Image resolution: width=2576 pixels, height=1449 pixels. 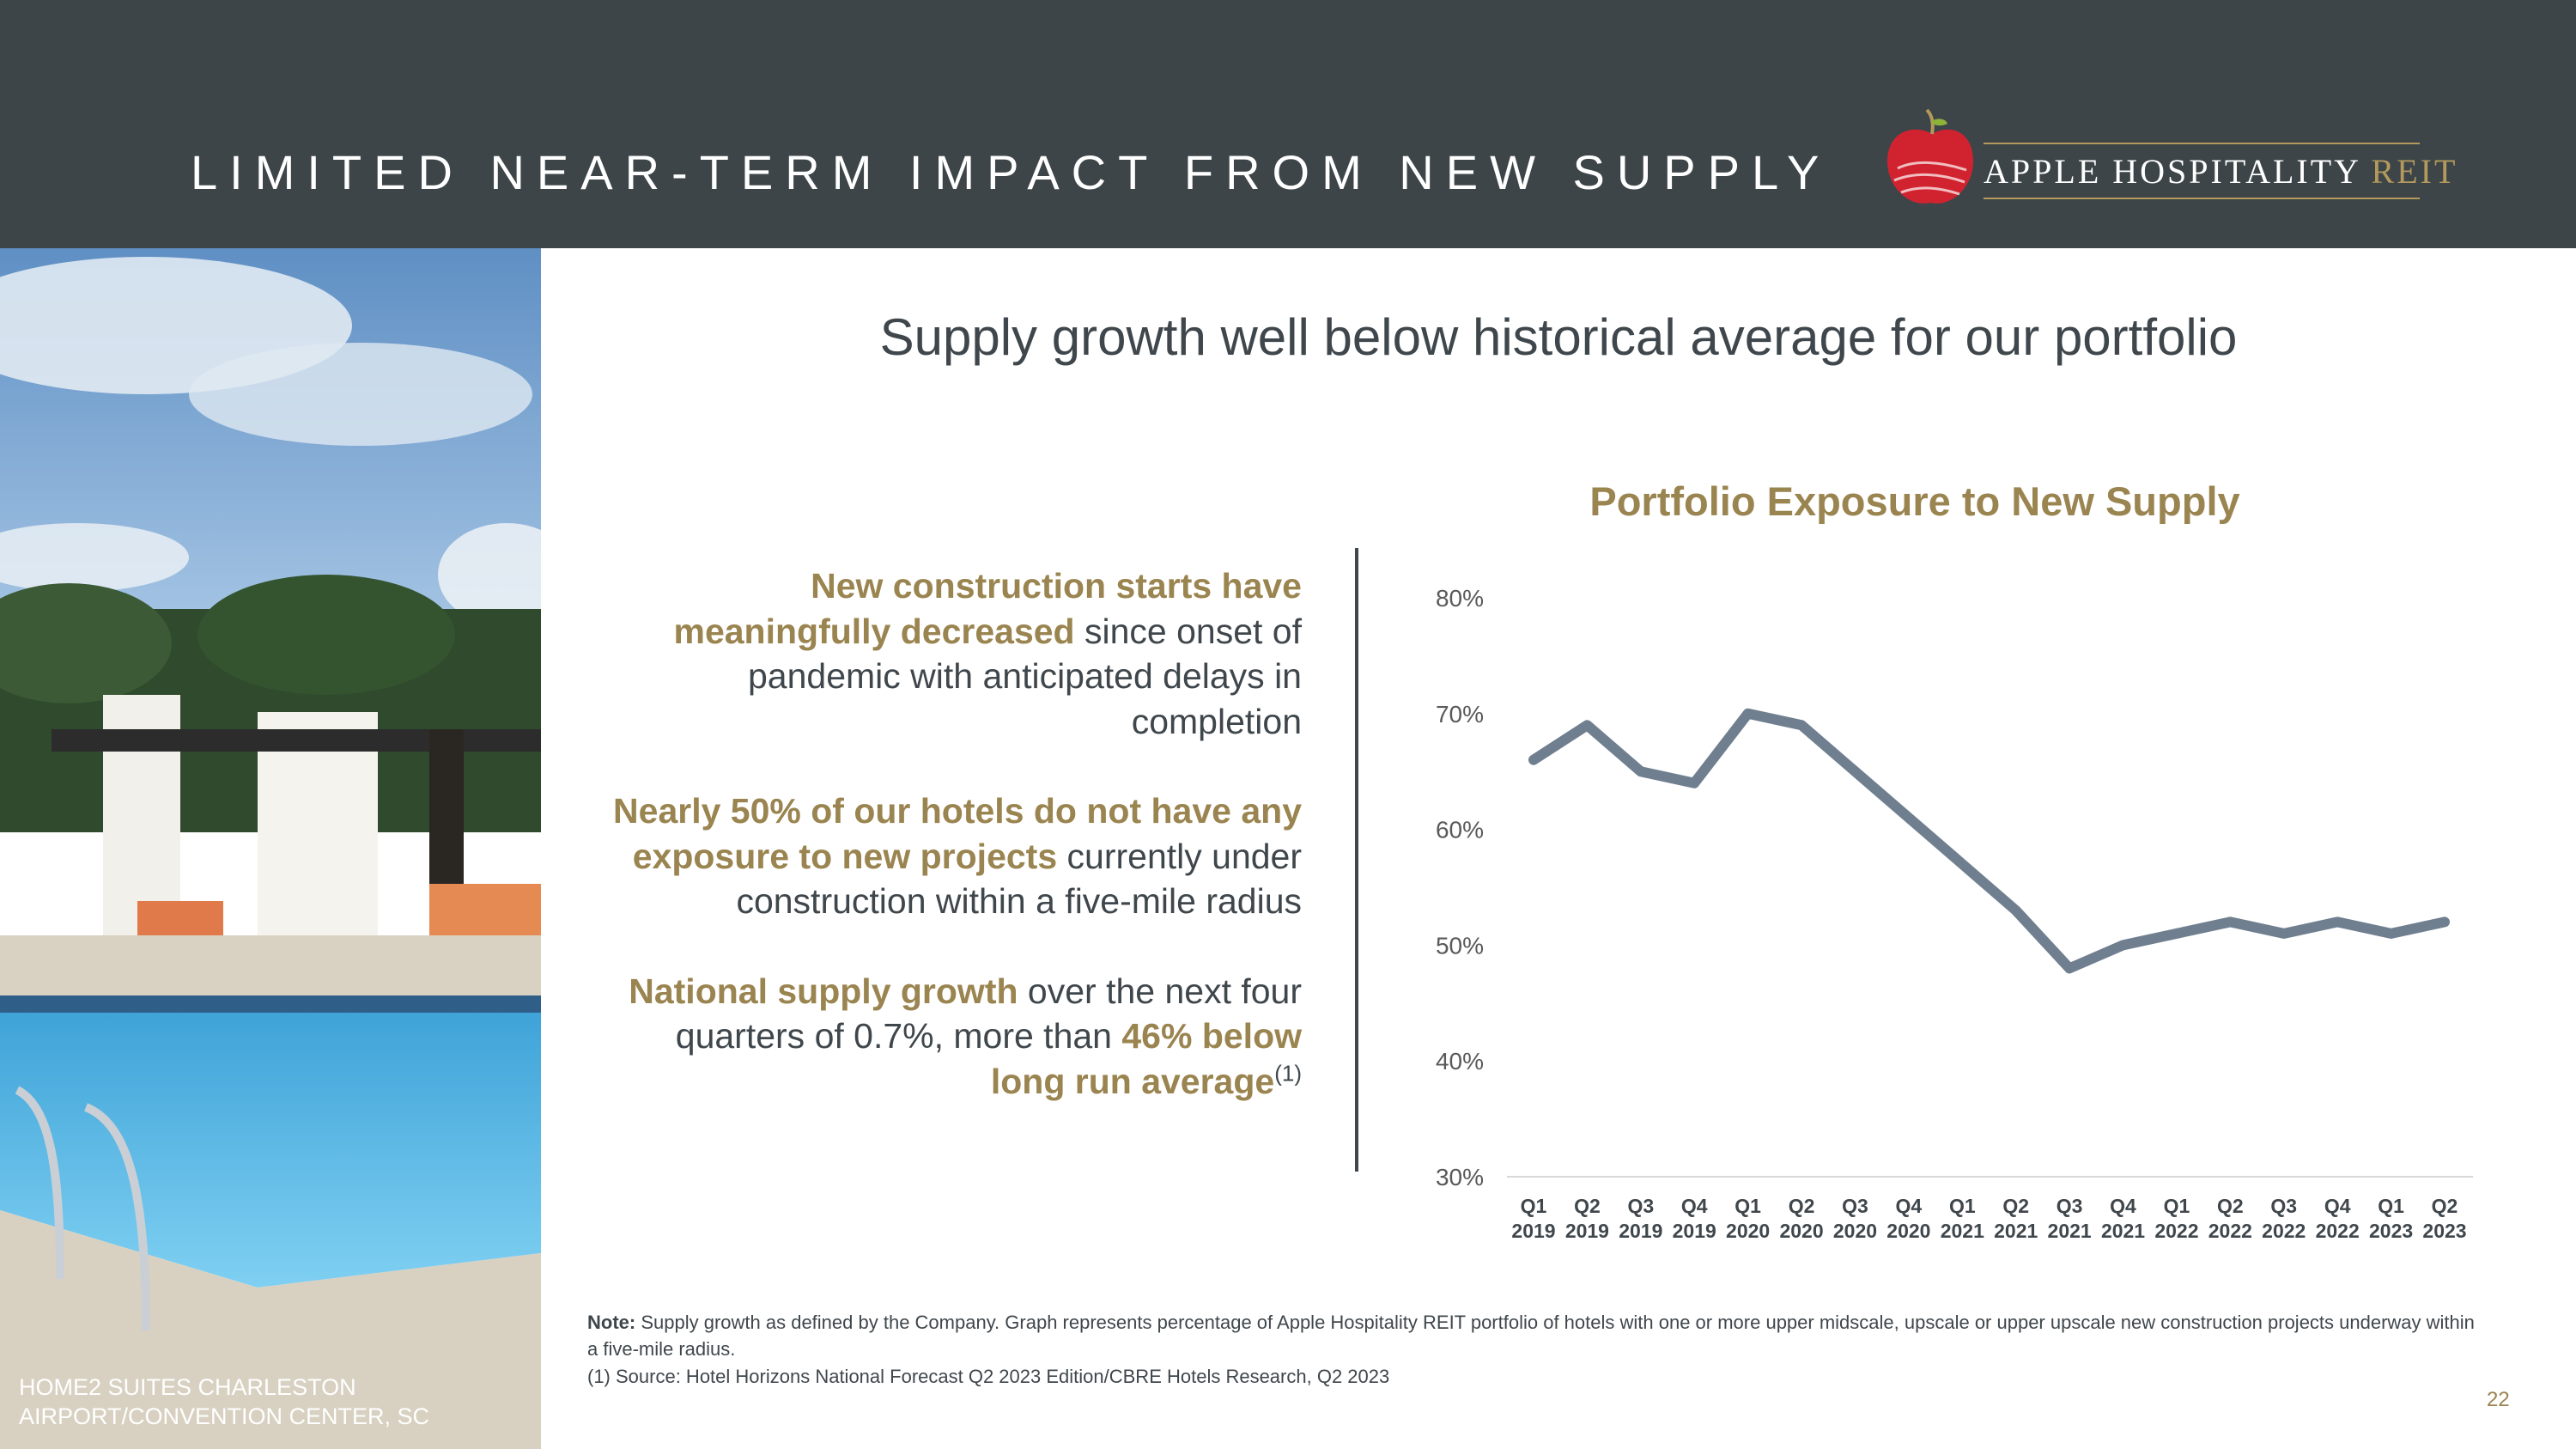 What do you see at coordinates (187, 1387) in the screenshot?
I see `photo-caption-line1: HOME2 SUITES CHARLESTON` at bounding box center [187, 1387].